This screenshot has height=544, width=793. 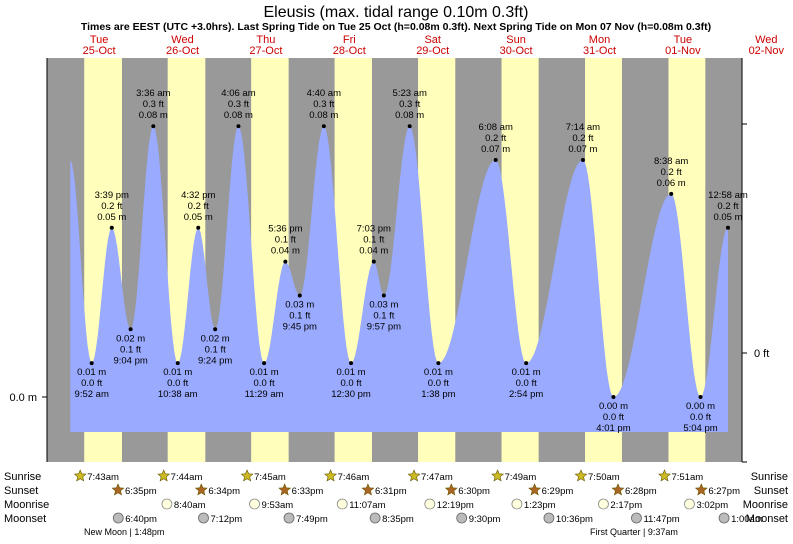 I want to click on sunset-time: 6:29pm, so click(x=558, y=491).